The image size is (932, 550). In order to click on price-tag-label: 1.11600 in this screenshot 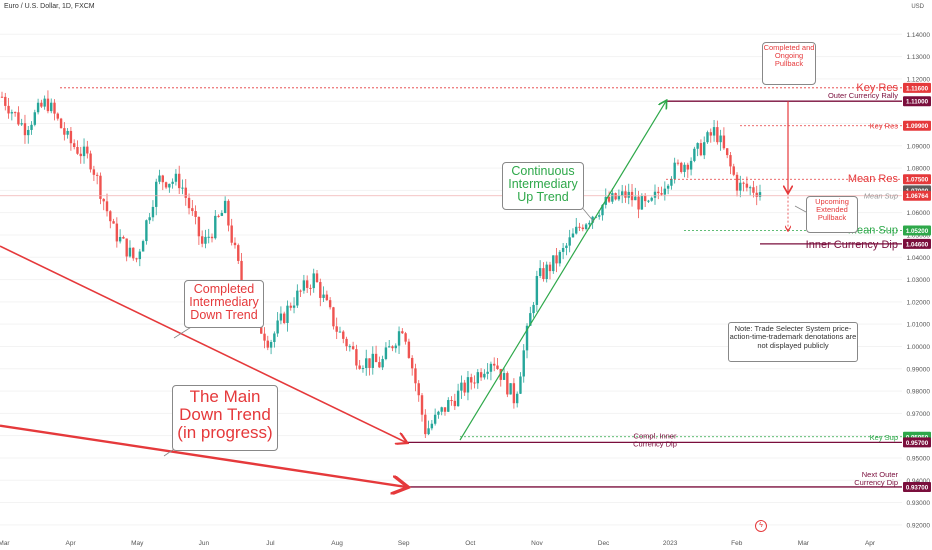, I will do `click(917, 88)`.